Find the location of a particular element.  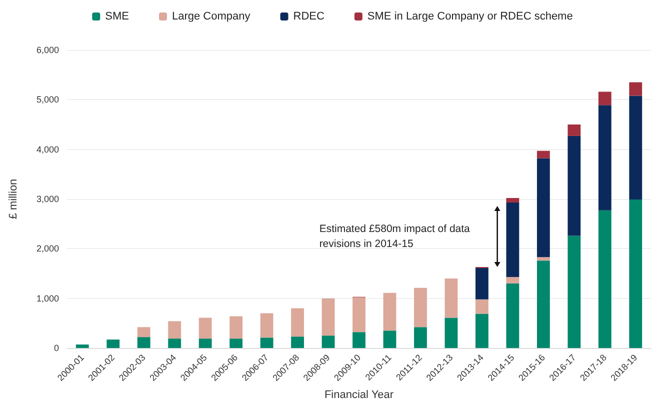

y-tick-label: 4,000 is located at coordinates (47, 149).